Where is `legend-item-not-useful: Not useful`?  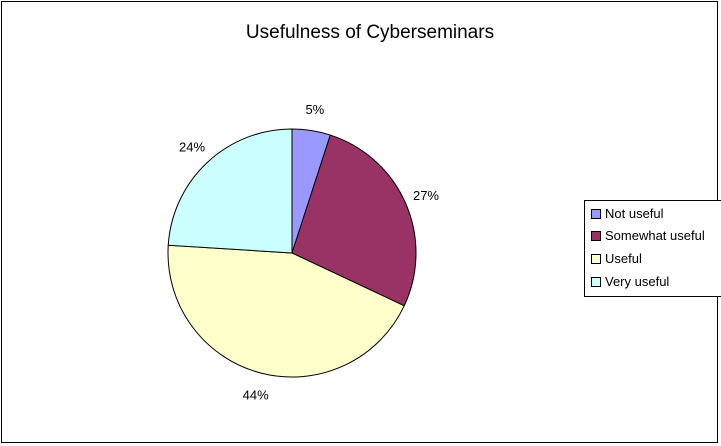
legend-item-not-useful: Not useful is located at coordinates (627, 214).